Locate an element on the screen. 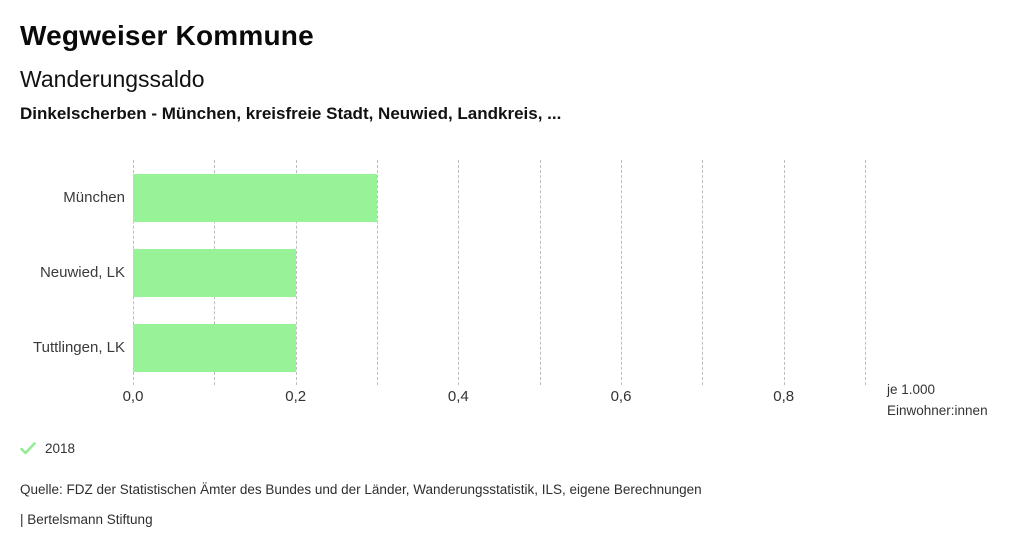 The image size is (1024, 554). category-label: Neuwied, LK is located at coordinates (82, 272).